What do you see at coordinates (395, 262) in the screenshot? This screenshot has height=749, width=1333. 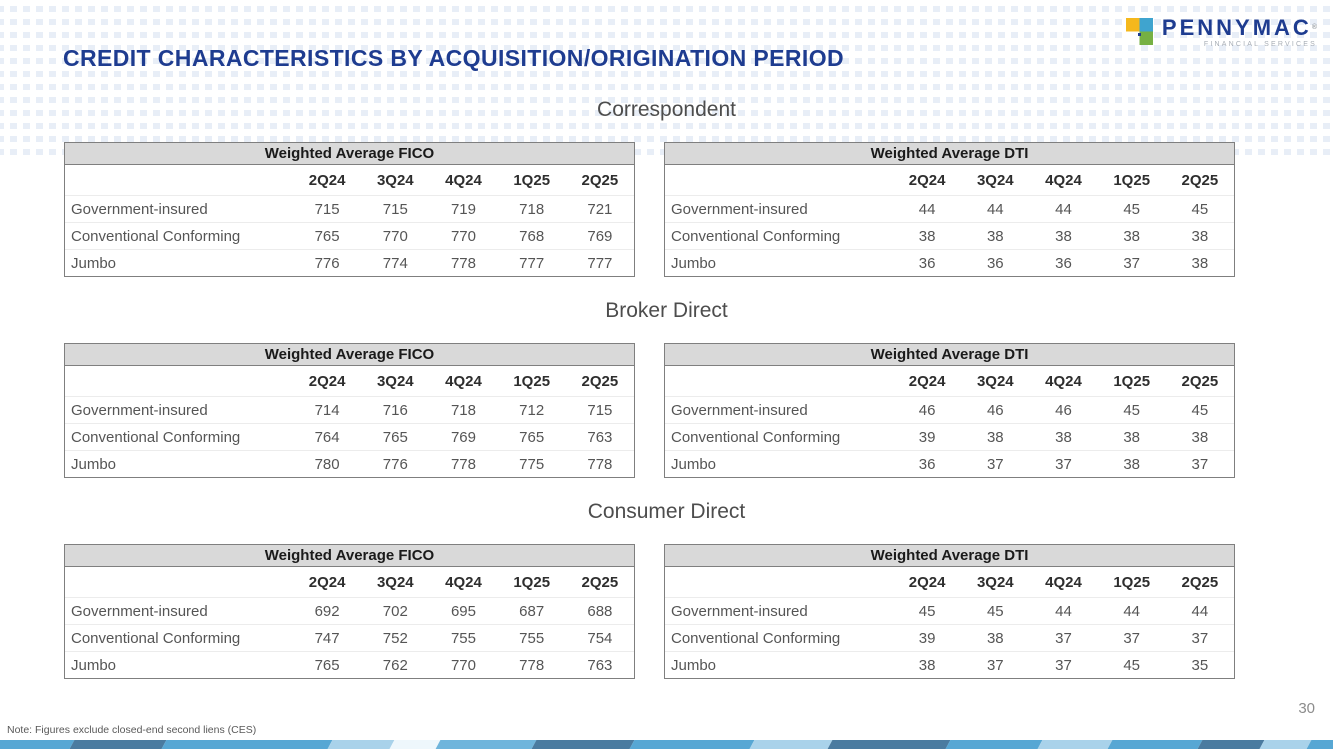 I see `table-value: 774` at bounding box center [395, 262].